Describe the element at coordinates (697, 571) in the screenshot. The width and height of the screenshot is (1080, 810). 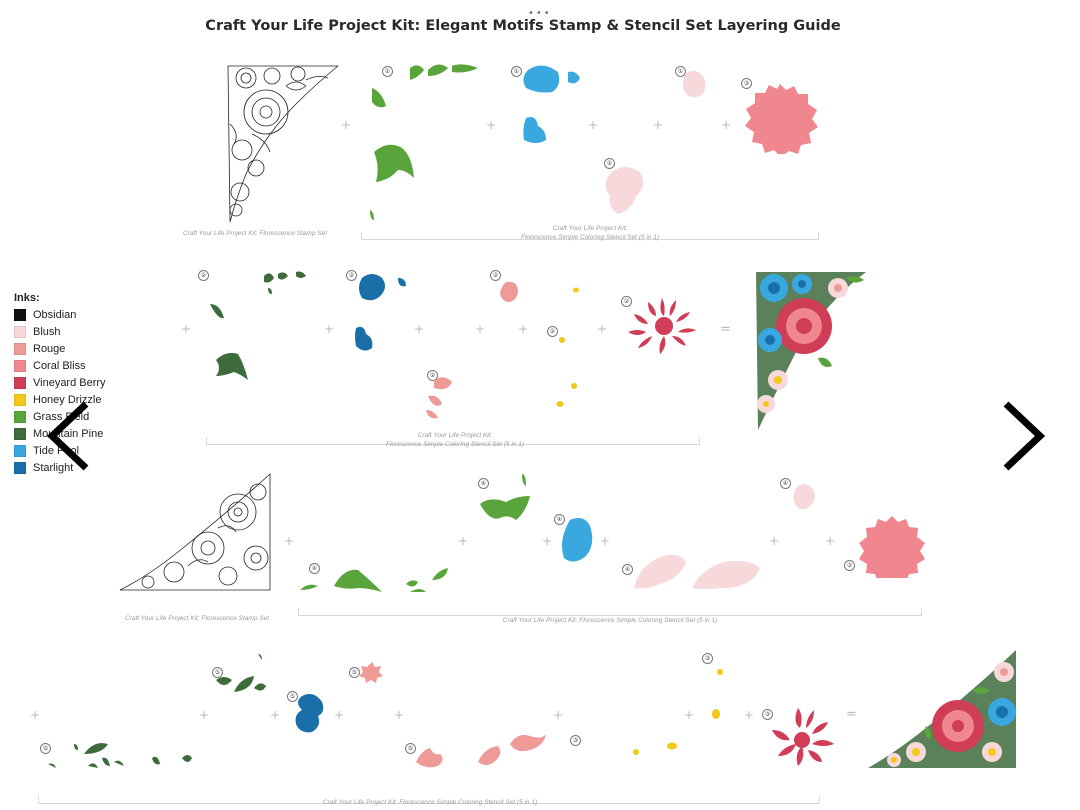
I see `stencil-layer-blush-wash-image` at that location.